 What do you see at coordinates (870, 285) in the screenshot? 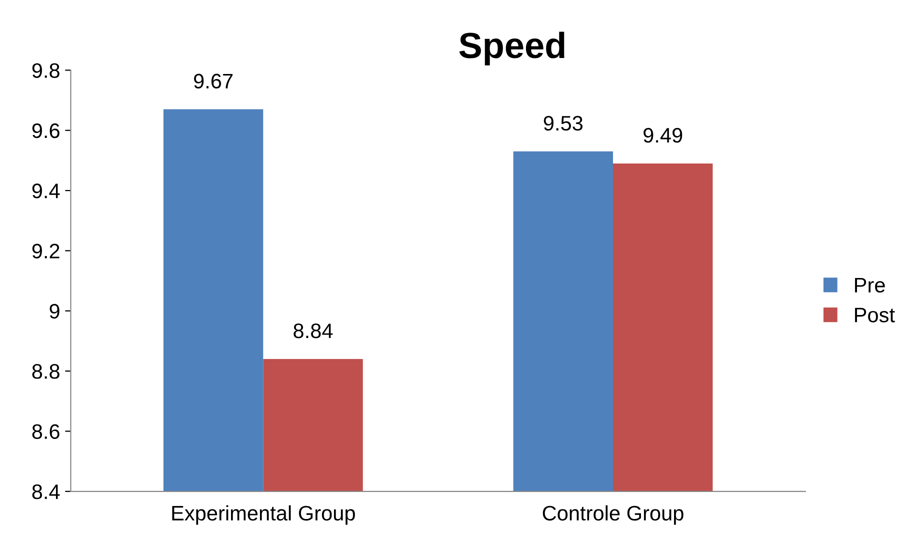
I see `legend-label: Pre` at bounding box center [870, 285].